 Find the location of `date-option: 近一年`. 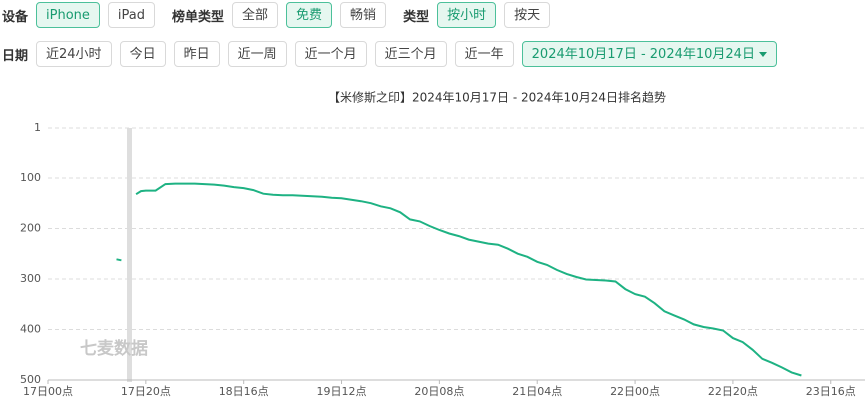

date-option: 近一年 is located at coordinates (484, 54).